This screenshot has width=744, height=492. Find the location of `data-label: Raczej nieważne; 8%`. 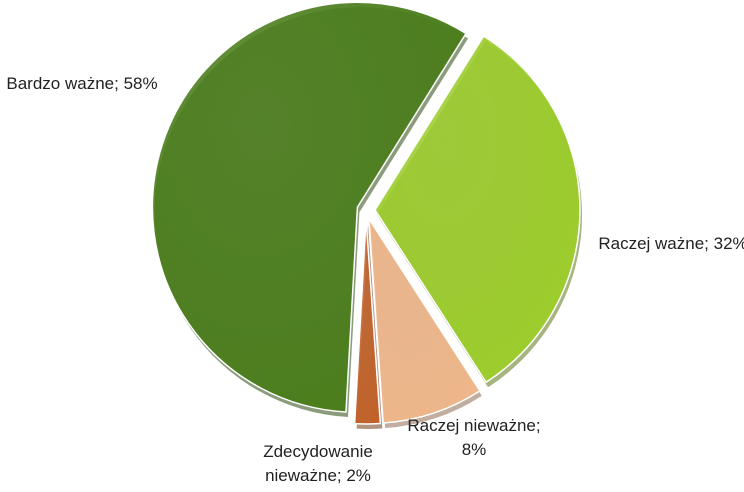

data-label: Raczej nieważne; 8% is located at coordinates (474, 437).